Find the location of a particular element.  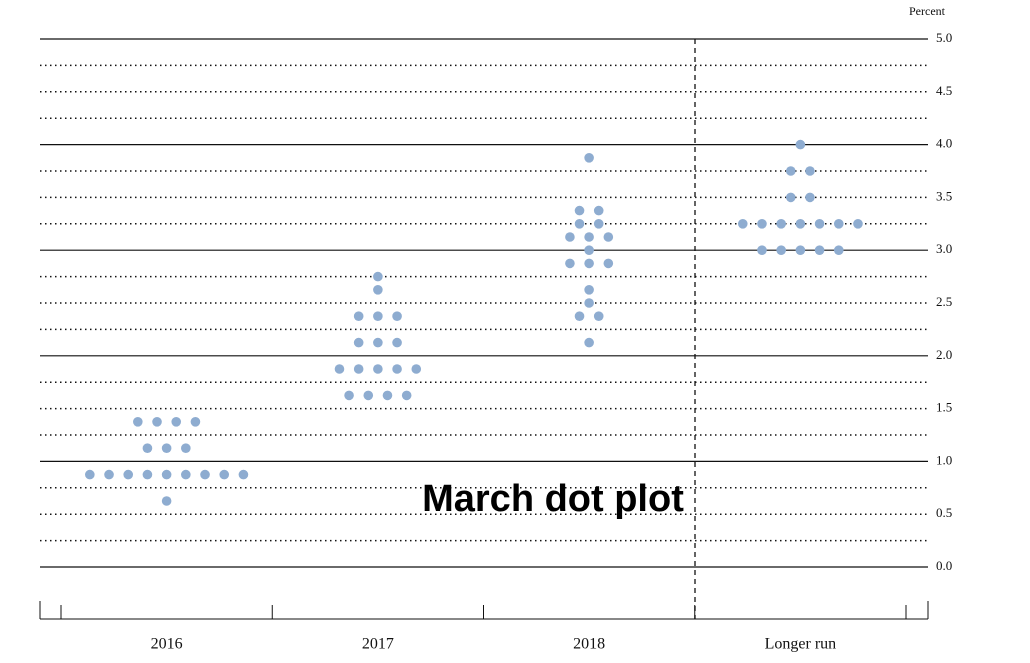

x-tick-label: Longer run is located at coordinates (801, 644).